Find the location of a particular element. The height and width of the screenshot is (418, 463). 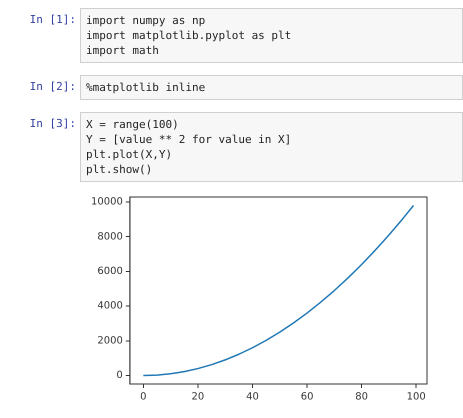

y-tick-label: 10000 is located at coordinates (107, 202).